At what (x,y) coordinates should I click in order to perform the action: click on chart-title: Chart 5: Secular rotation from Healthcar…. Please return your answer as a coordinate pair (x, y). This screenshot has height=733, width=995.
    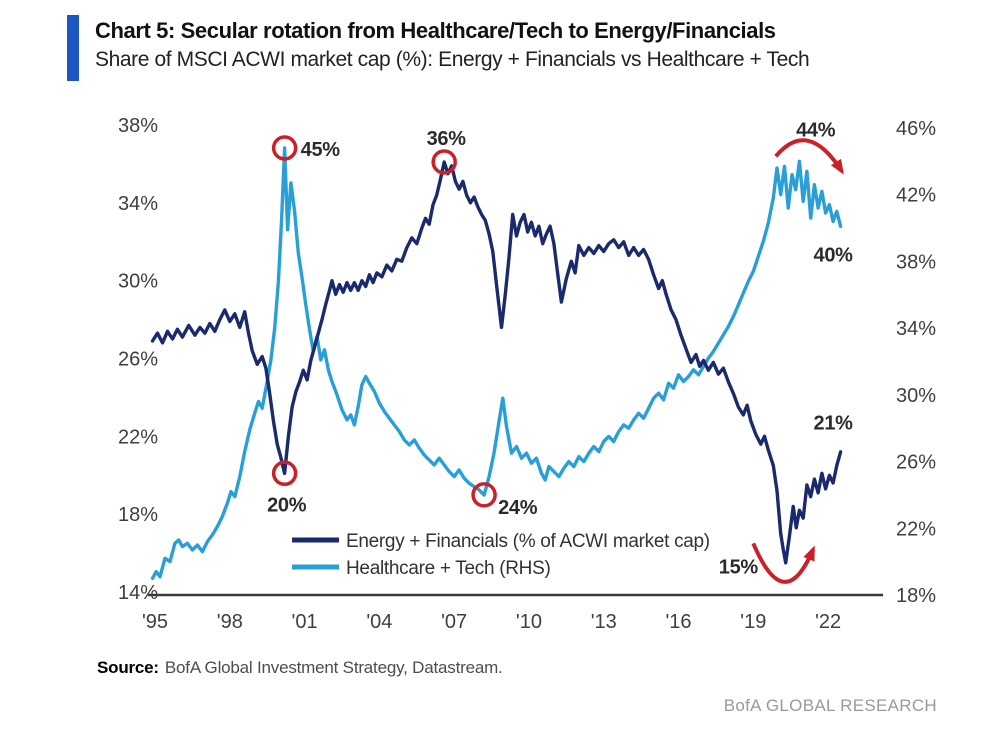
    Looking at the image, I should click on (435, 30).